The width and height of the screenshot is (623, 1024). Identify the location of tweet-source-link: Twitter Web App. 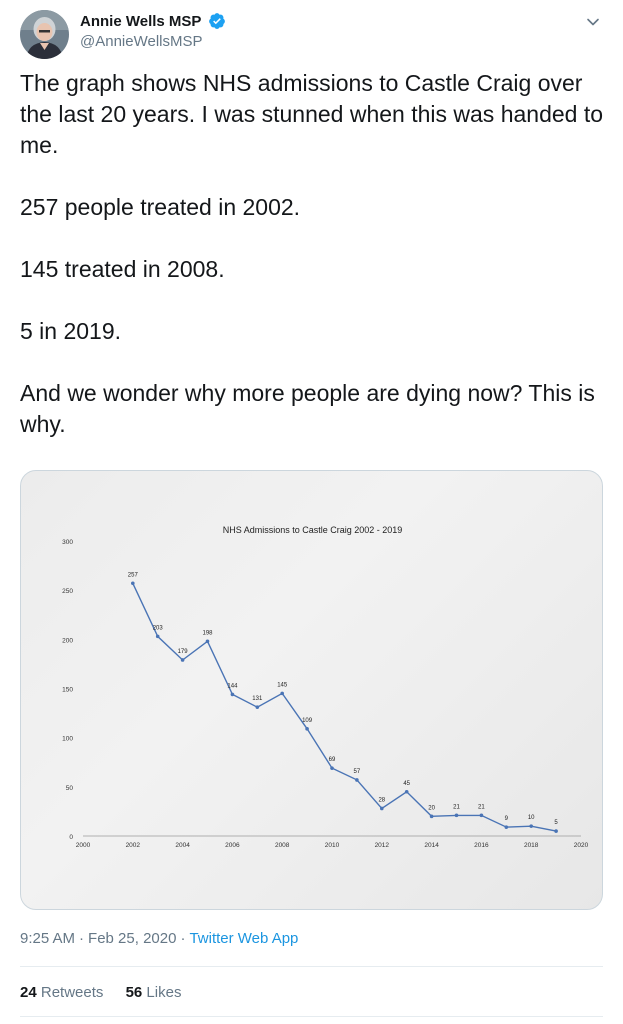
(244, 938).